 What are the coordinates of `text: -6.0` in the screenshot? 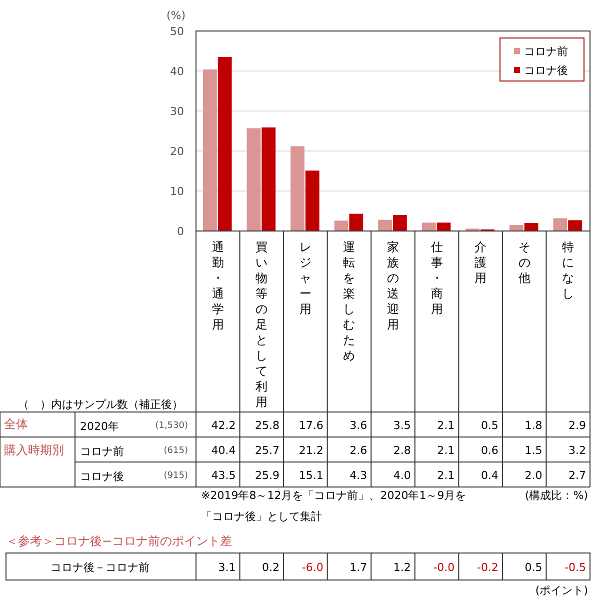 It's located at (313, 567).